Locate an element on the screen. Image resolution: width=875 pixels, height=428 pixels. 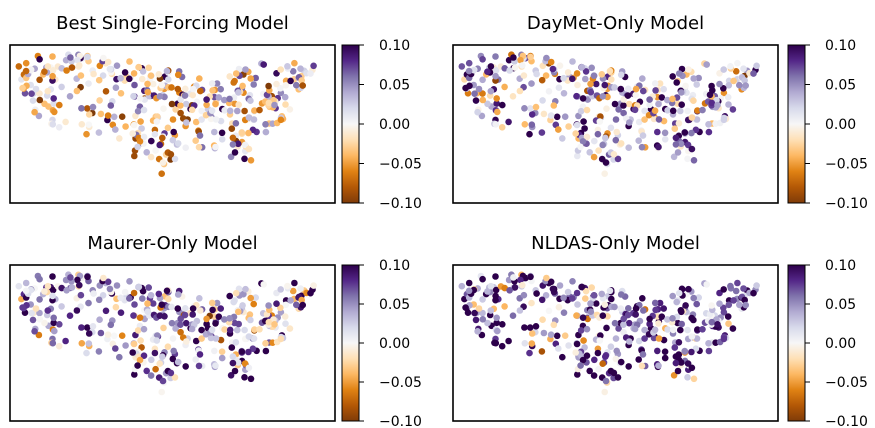
axes-frame is located at coordinates (615, 124).